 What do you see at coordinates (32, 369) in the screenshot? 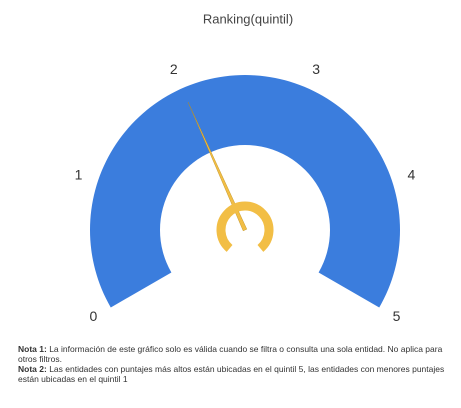
I see `note-label: Nota 2:` at bounding box center [32, 369].